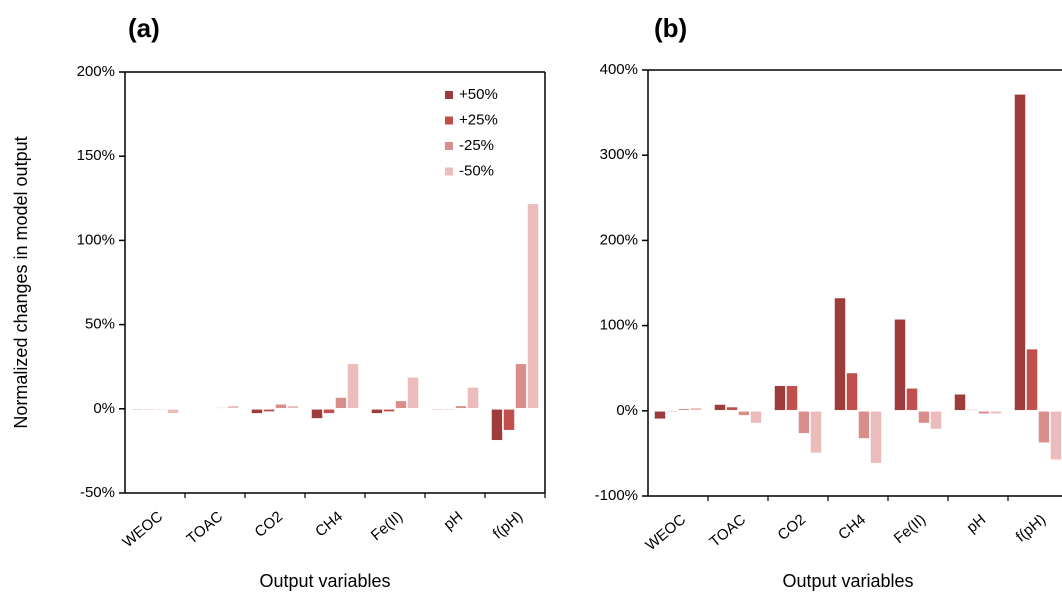  I want to click on y-tick-label: 300%, so click(619, 154).